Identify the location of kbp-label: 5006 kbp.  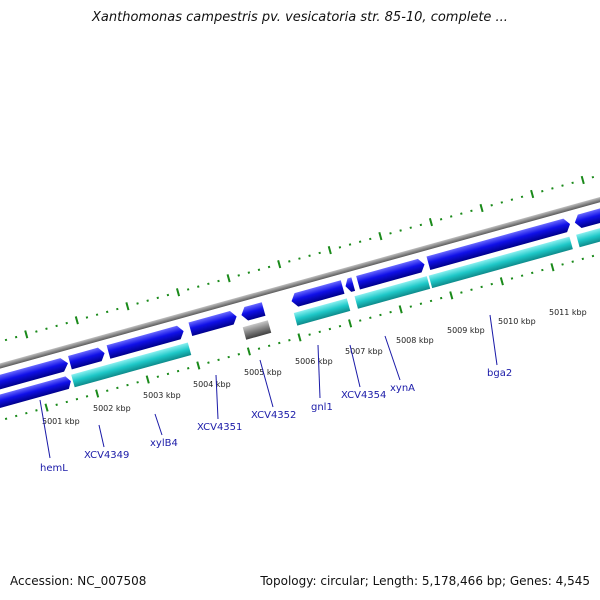
(314, 361).